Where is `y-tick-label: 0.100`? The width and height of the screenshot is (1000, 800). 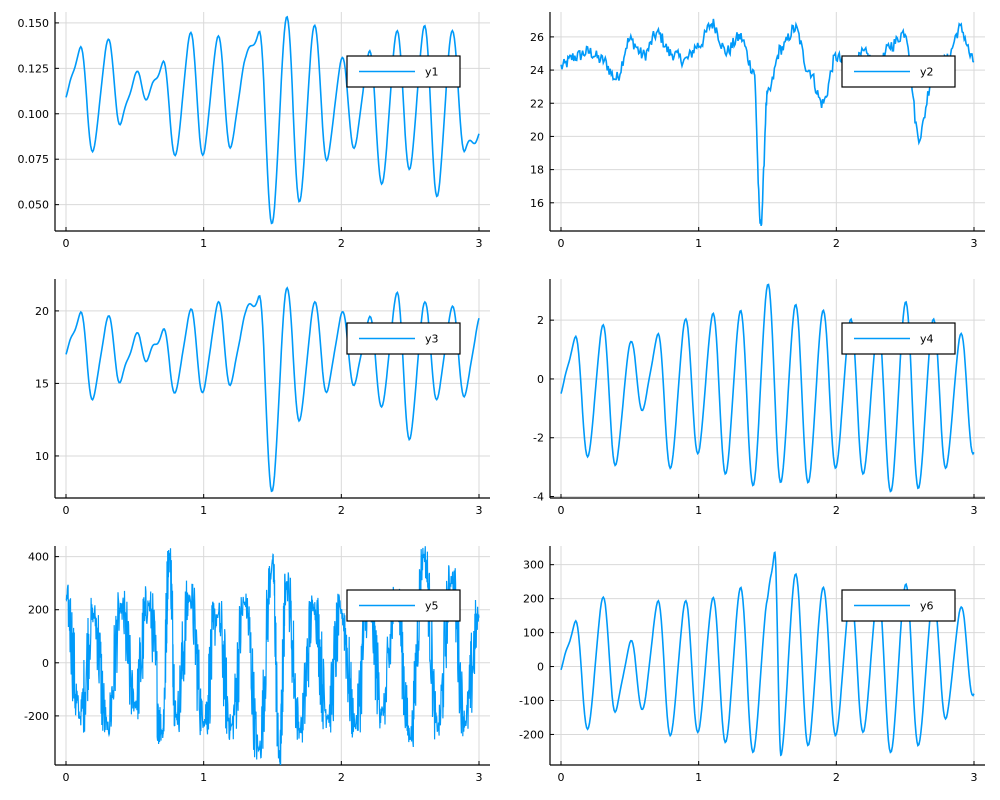
y-tick-label: 0.100 is located at coordinates (34, 114).